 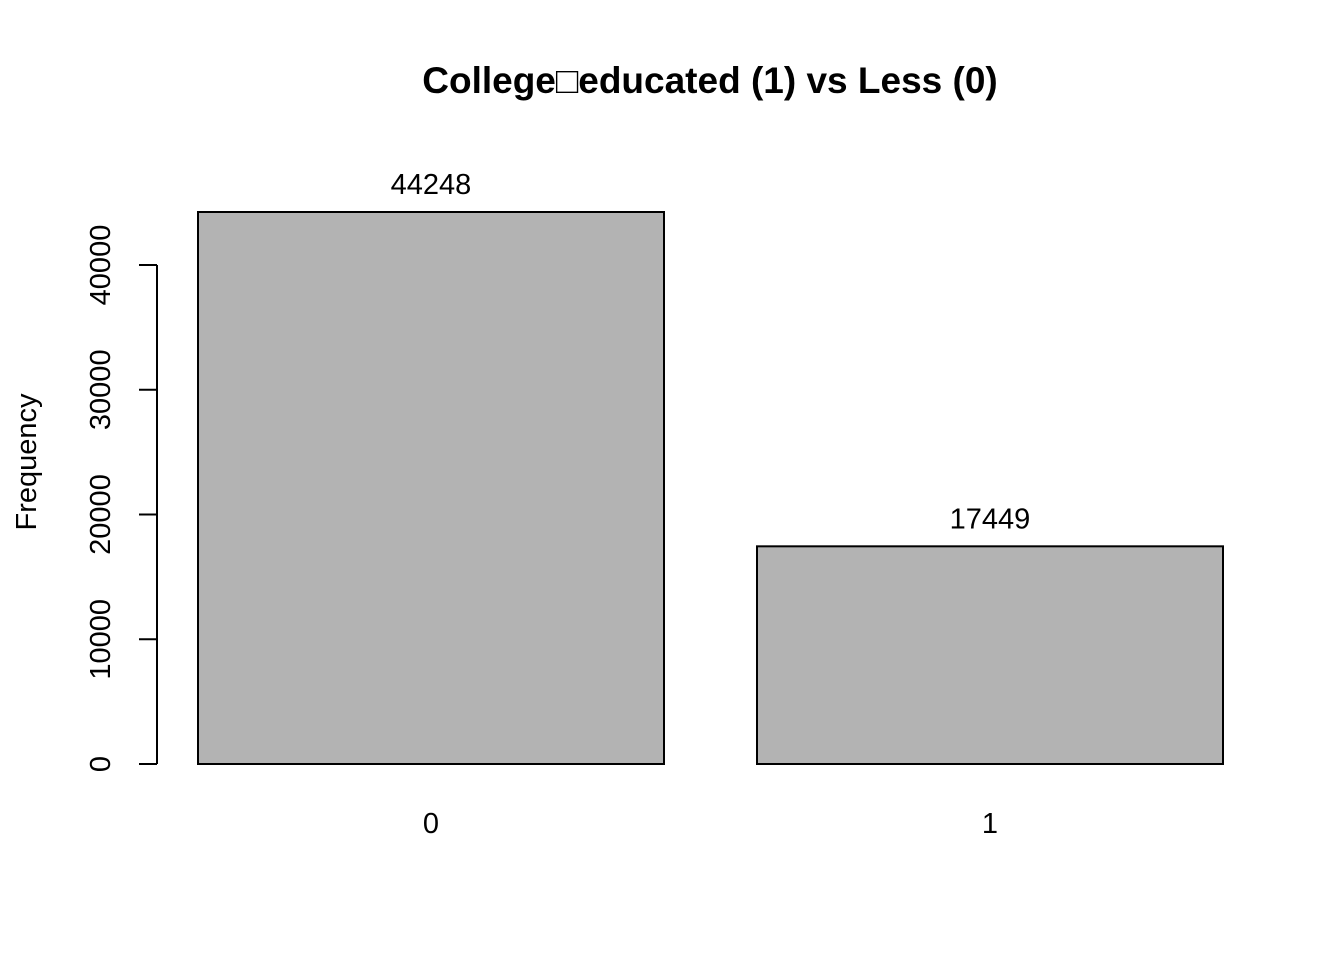 I want to click on y-tick-label: 30000, so click(x=101, y=389).